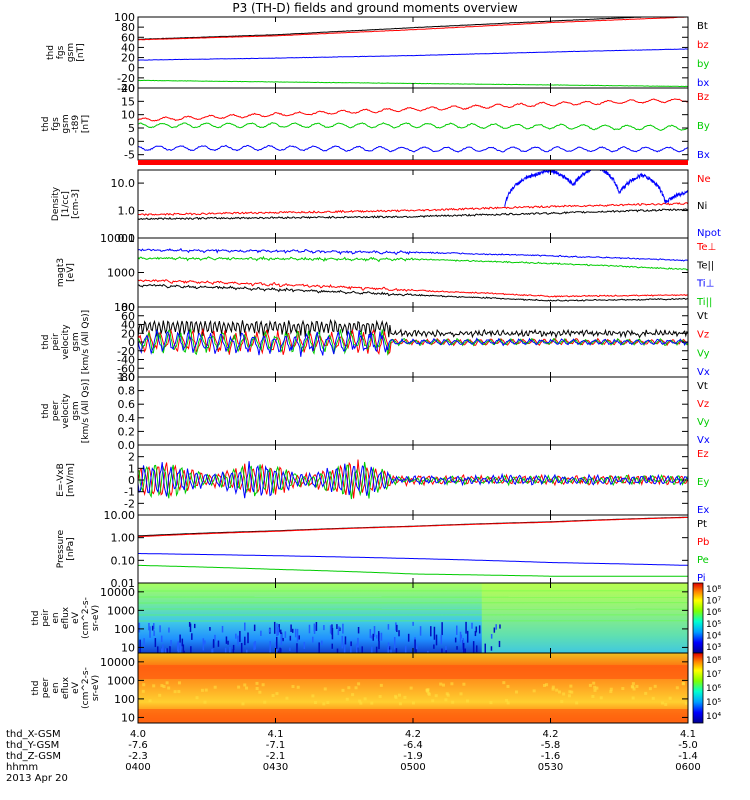 Image resolution: width=750 pixels, height=800 pixels. Describe the element at coordinates (37, 778) in the screenshot. I see `date-label: 2013 Apr 20` at that location.